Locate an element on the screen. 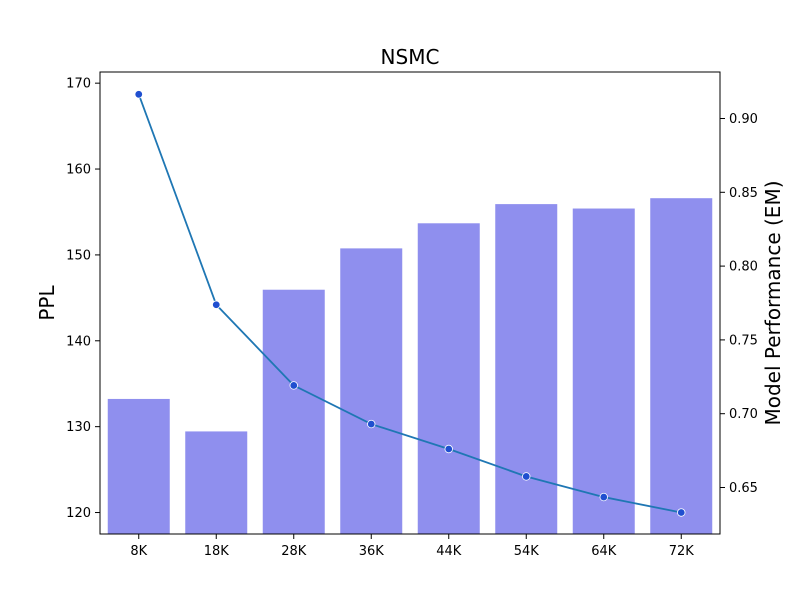  x-tick-label: 54K is located at coordinates (527, 551).